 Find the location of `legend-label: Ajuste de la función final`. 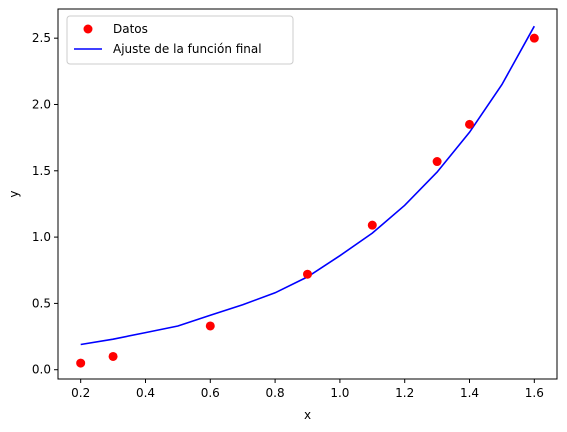

legend-label: Ajuste de la función final is located at coordinates (187, 49).